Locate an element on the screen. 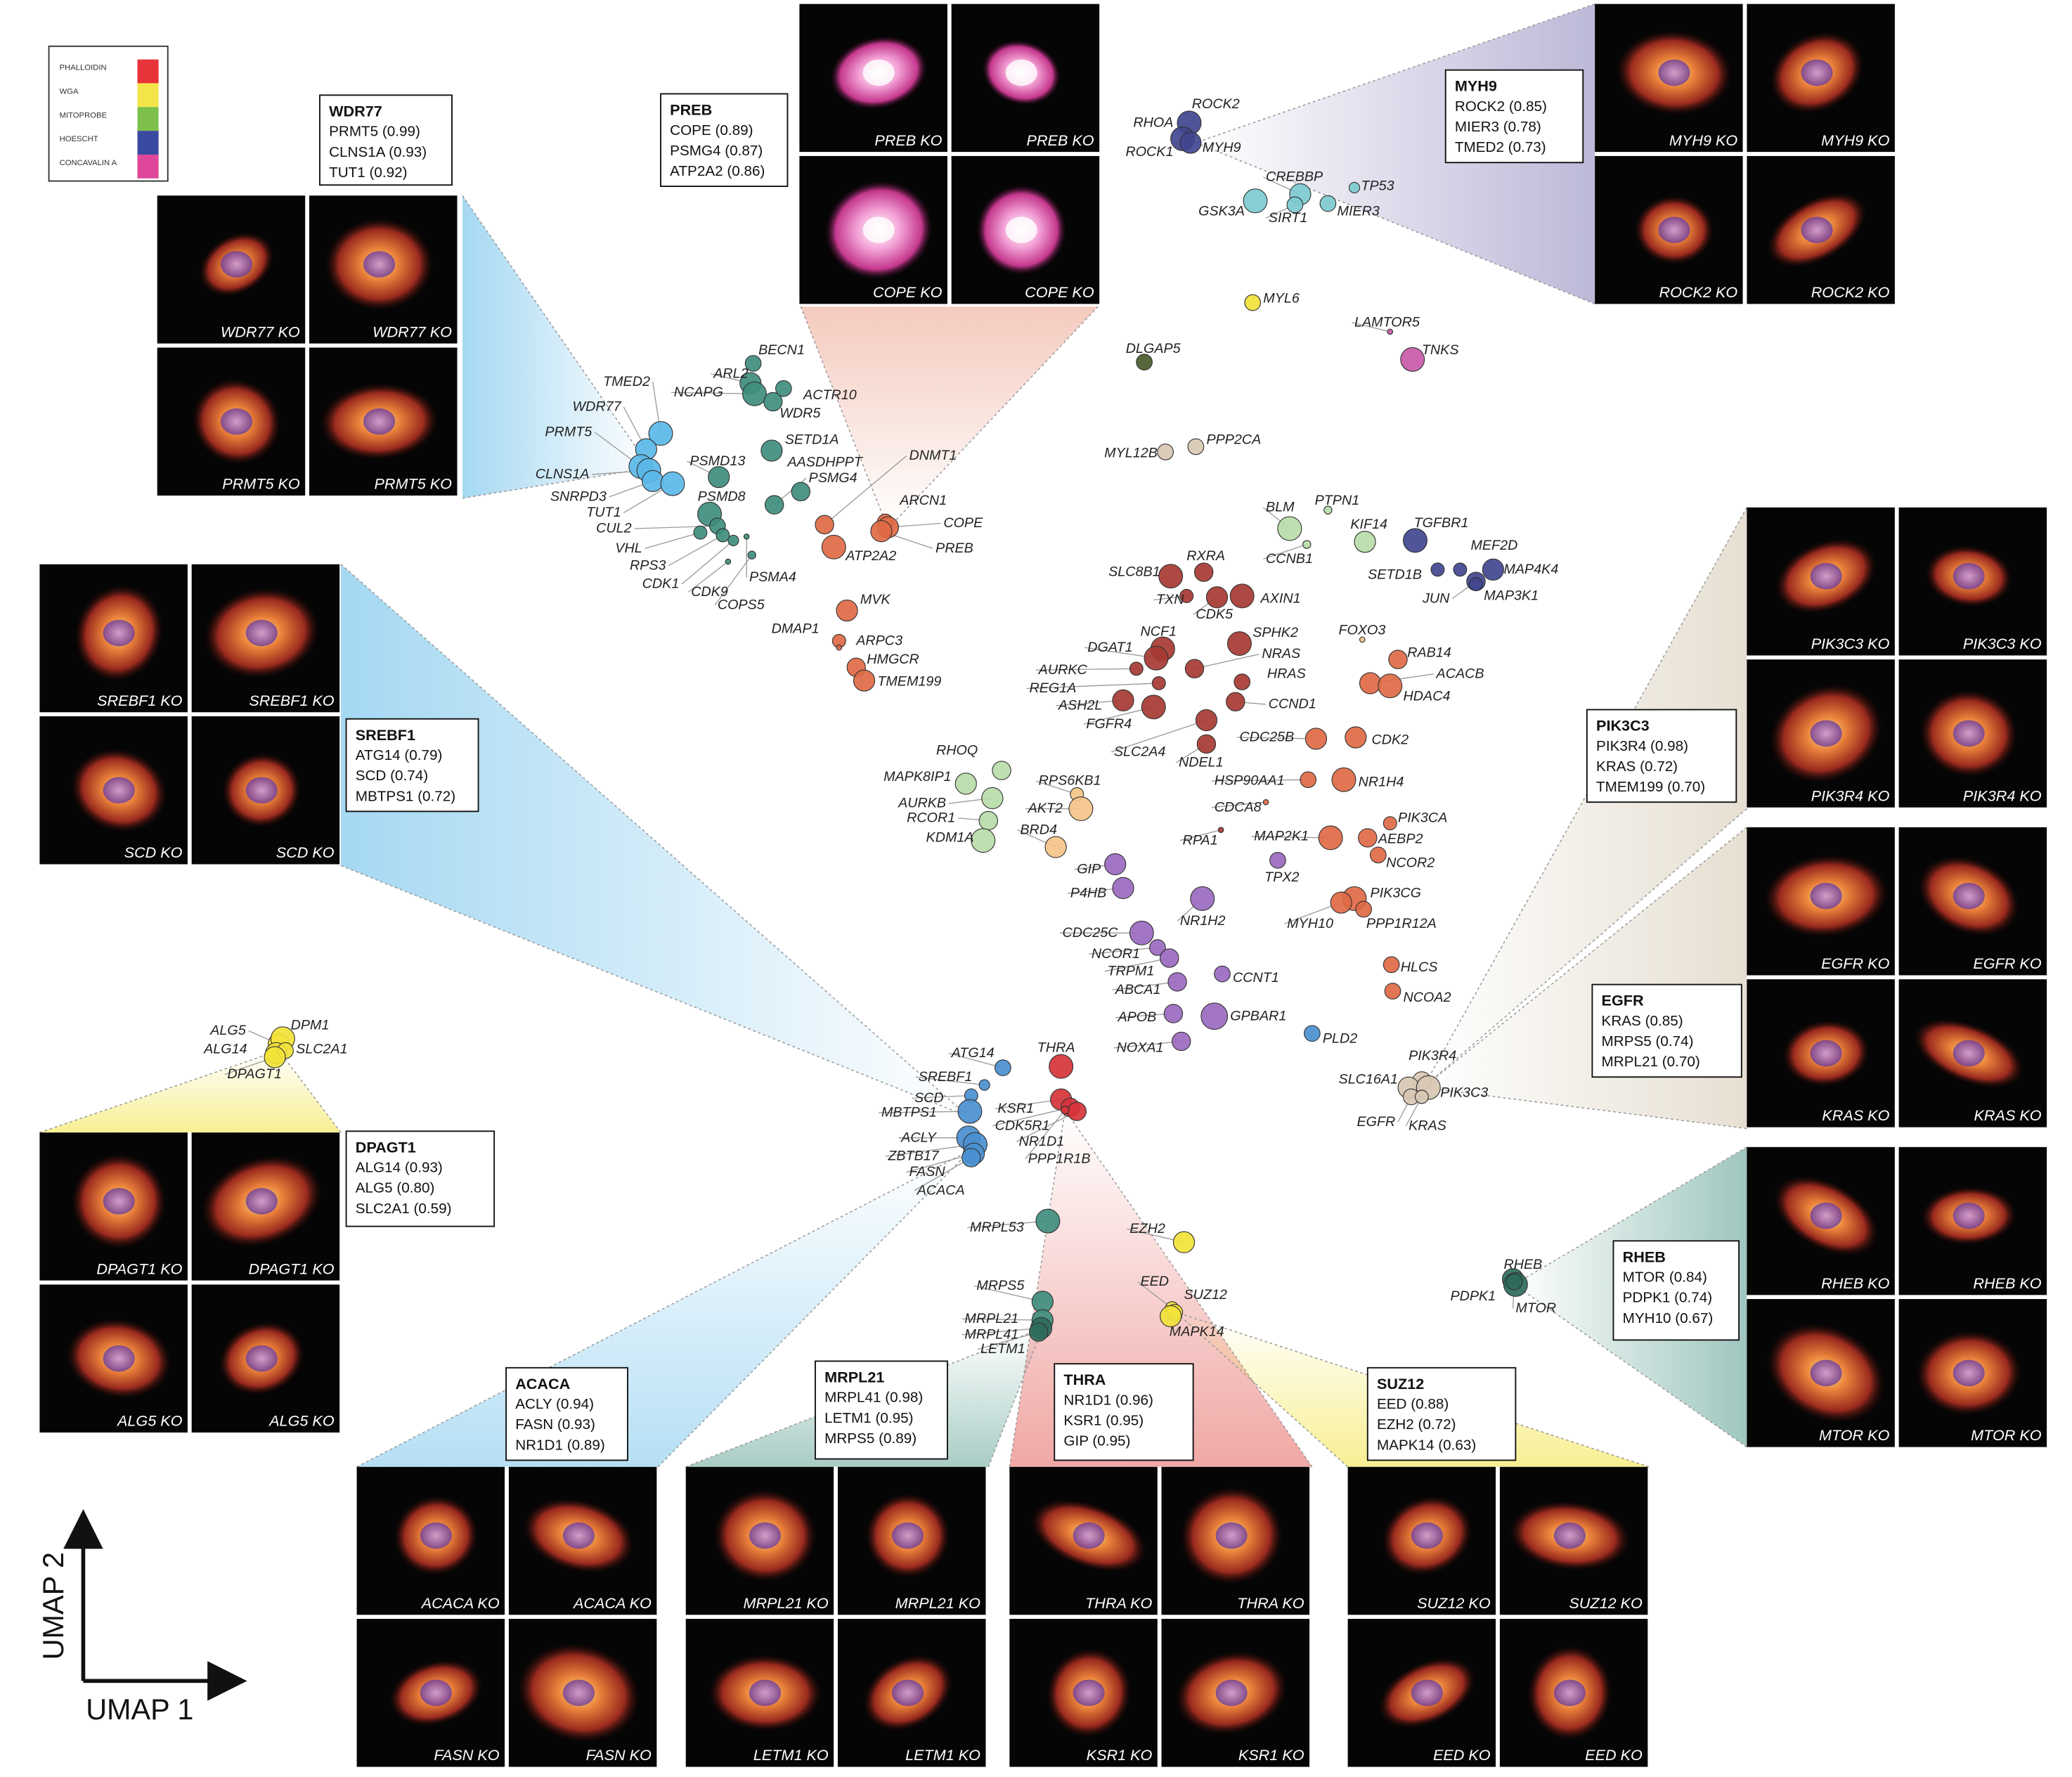  similarity-box-line: KRAS (0.85) is located at coordinates (1642, 1021).